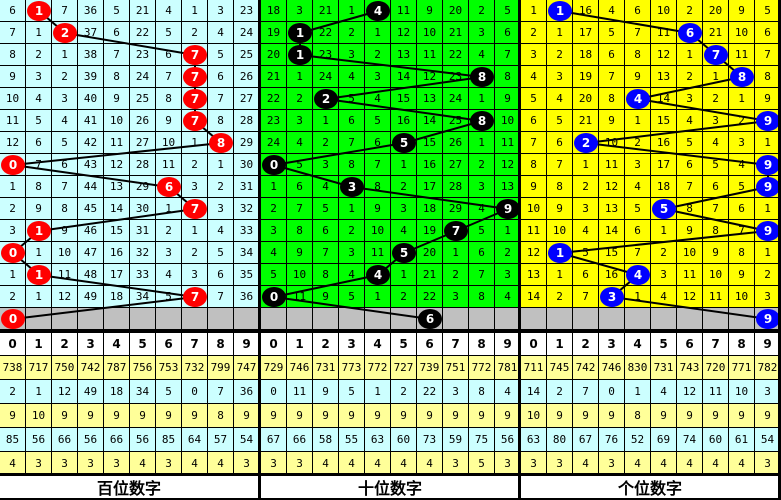 The width and height of the screenshot is (781, 500). What do you see at coordinates (716, 440) in the screenshot?
I see `stat-cell: 60` at bounding box center [716, 440].